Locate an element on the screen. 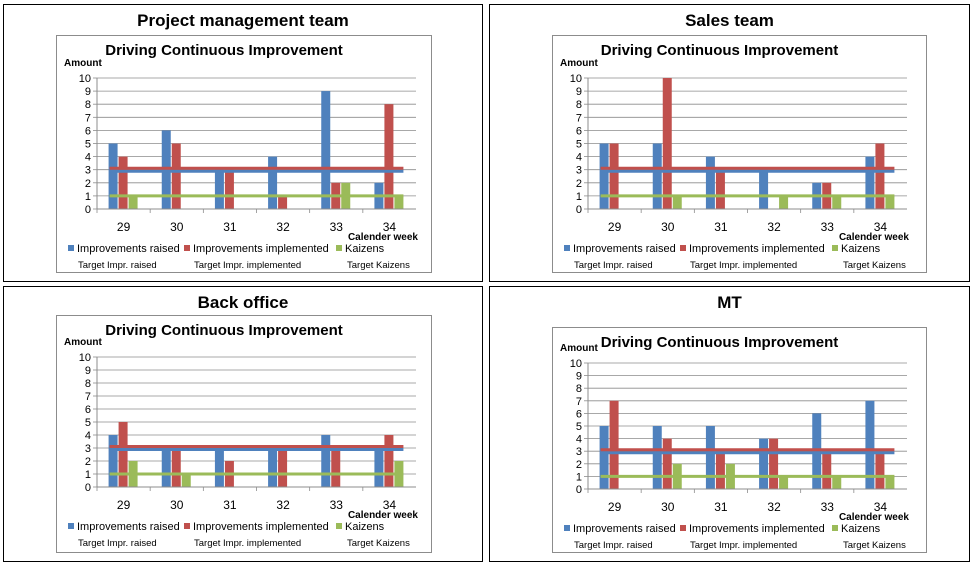  legend-swatch-implemented is located at coordinates (683, 528).